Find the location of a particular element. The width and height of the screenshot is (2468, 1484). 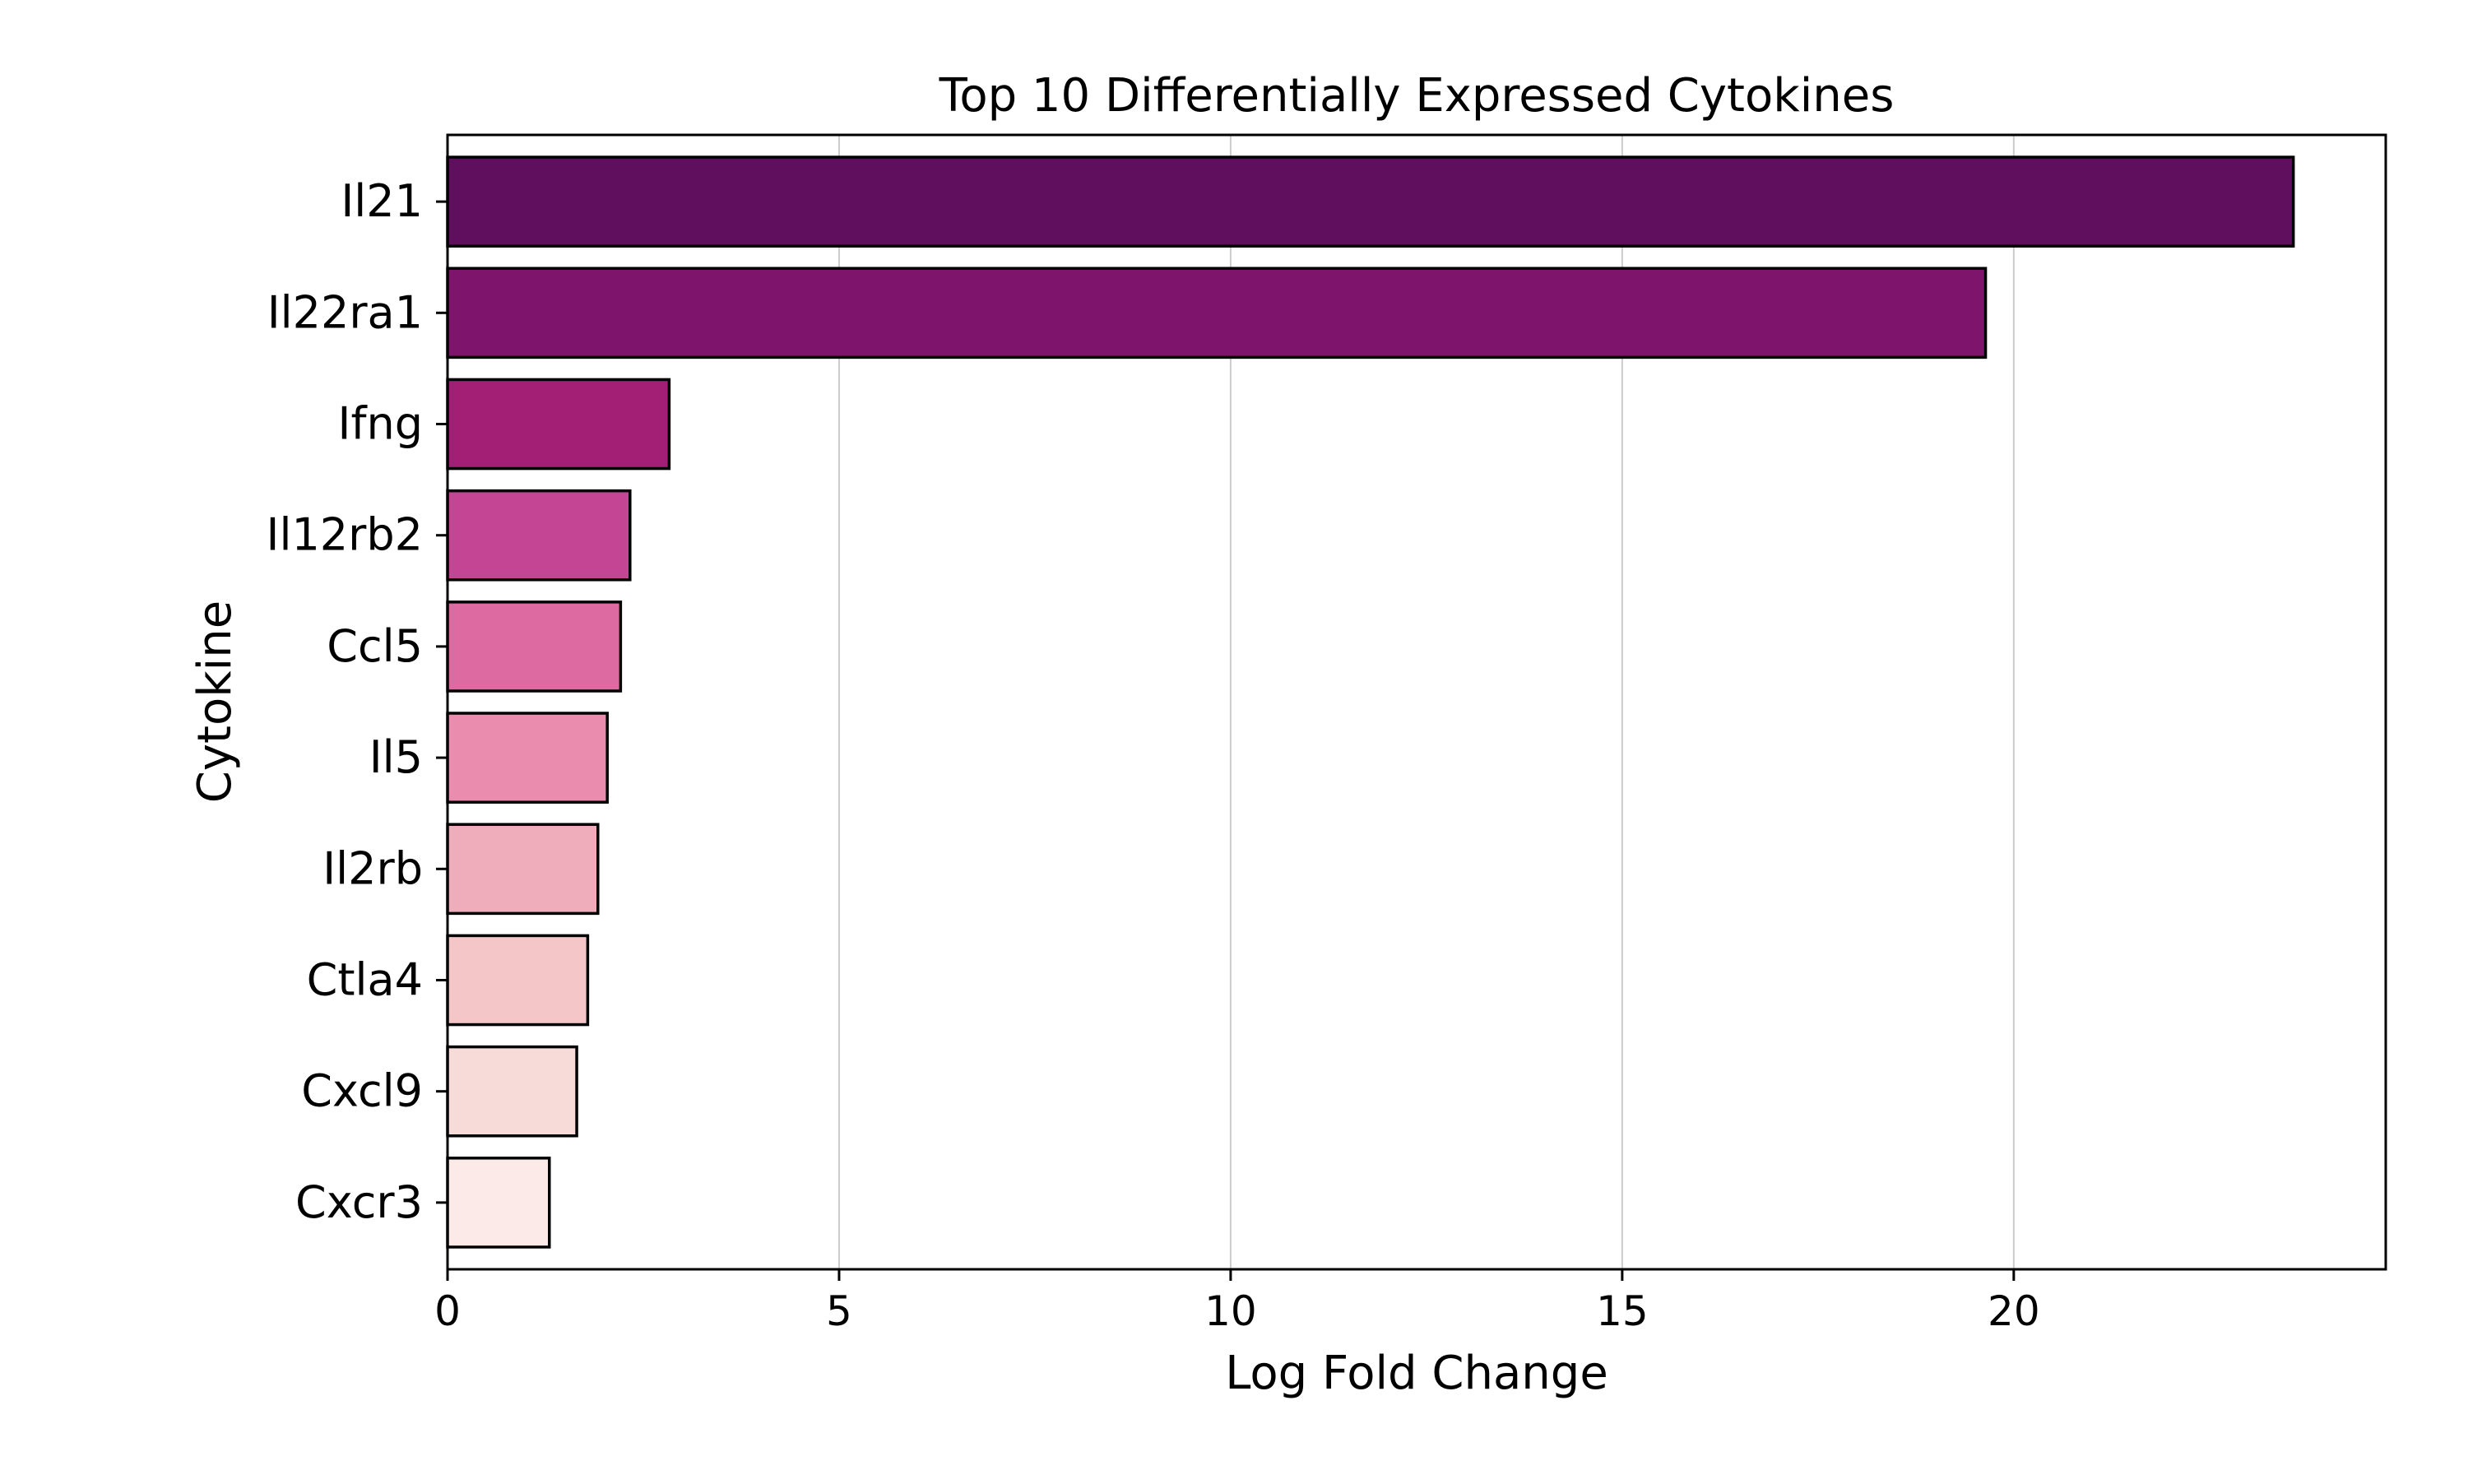

y-tick-label: Ifng is located at coordinates (380, 424).